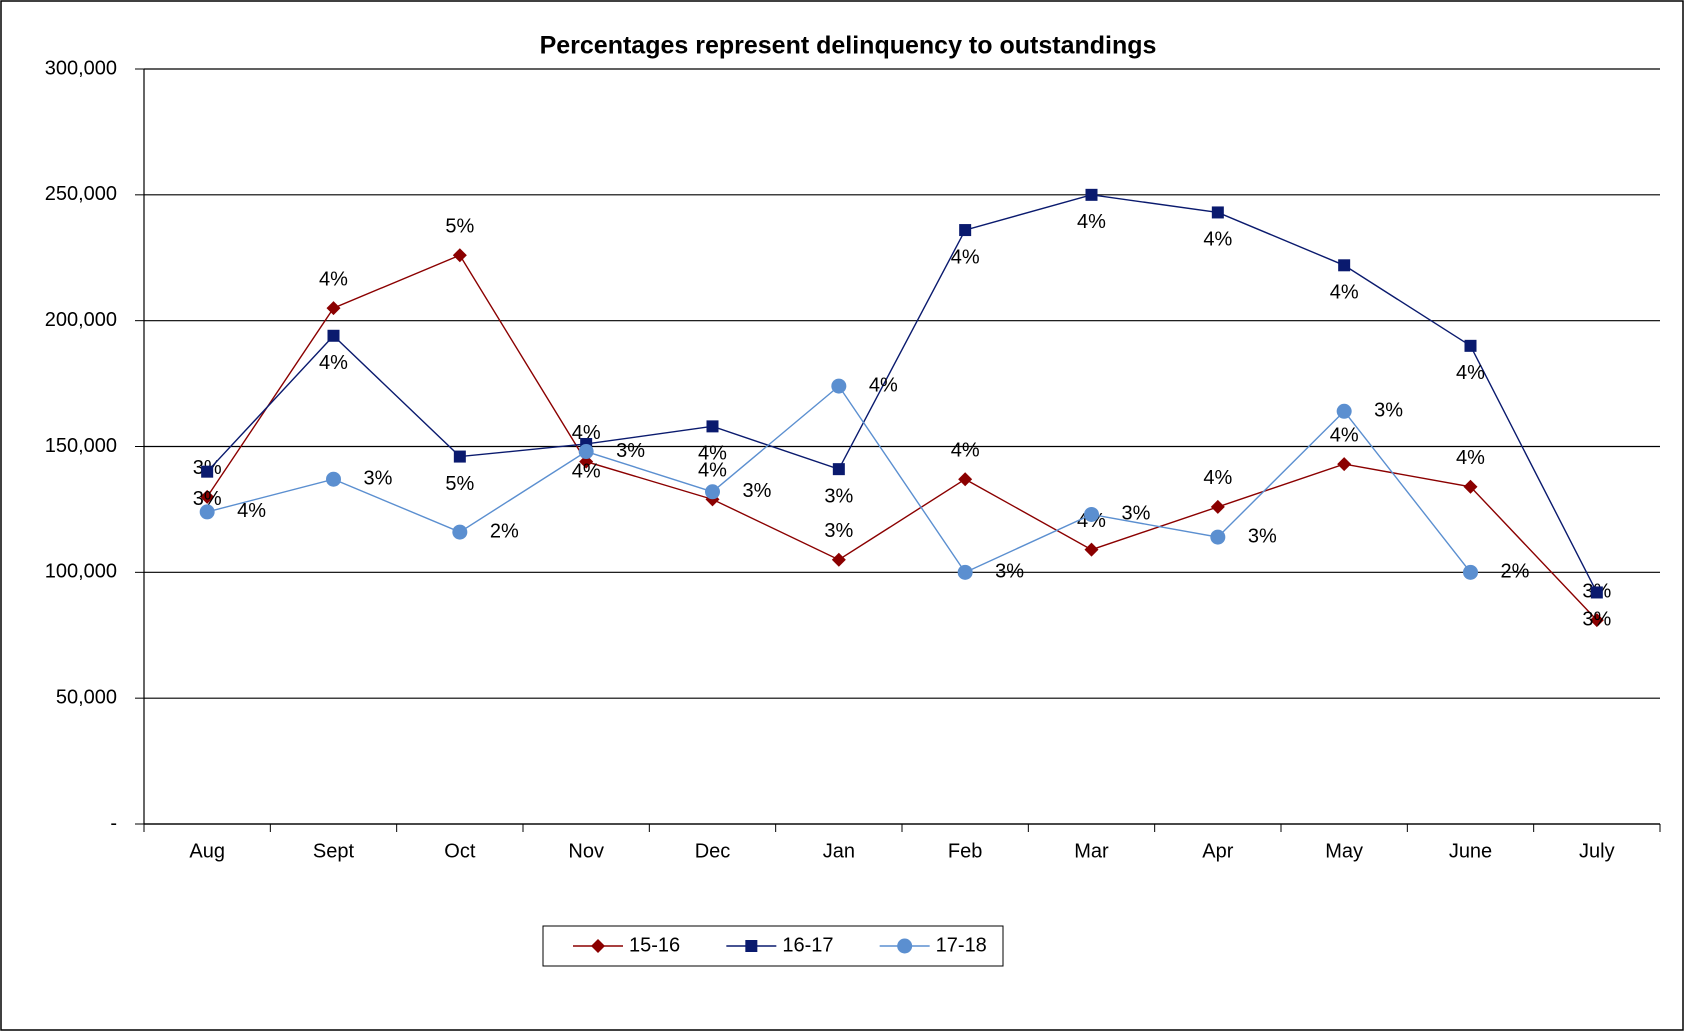  Describe the element at coordinates (839, 851) in the screenshot. I see `x-tick-label: Jan` at that location.